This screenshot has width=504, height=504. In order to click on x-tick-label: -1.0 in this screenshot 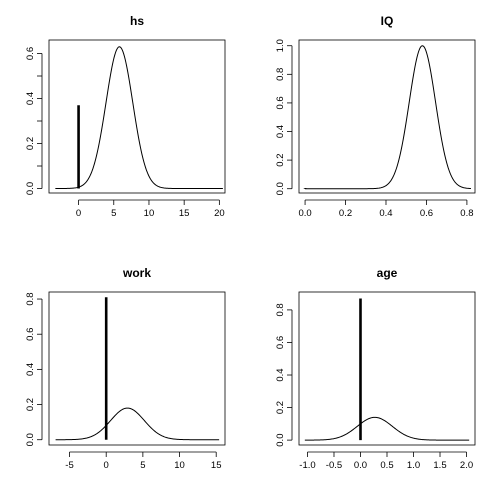, I will do `click(307, 465)`.